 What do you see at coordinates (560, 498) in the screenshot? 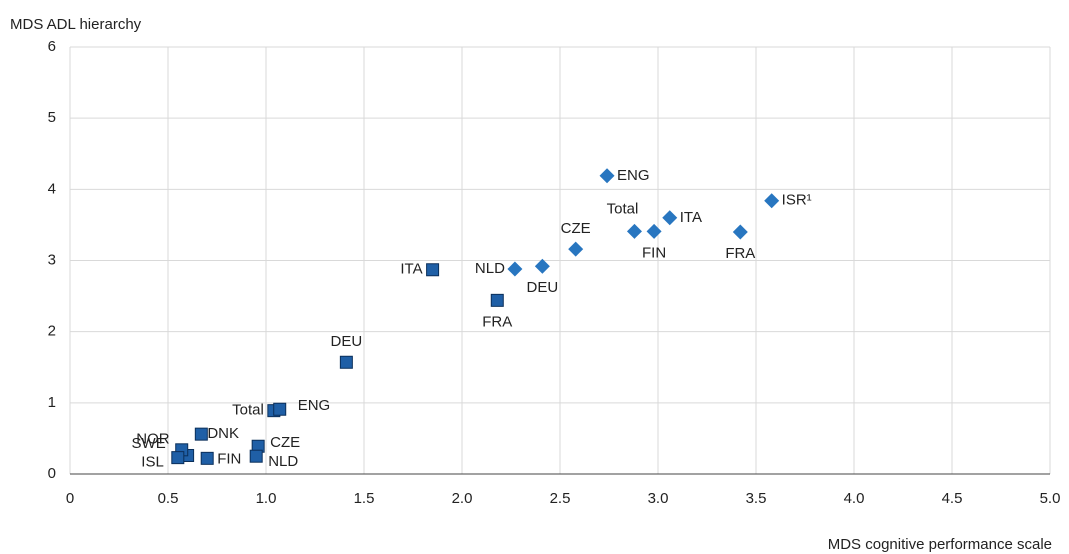
I see `x-tick-label: 2.5` at bounding box center [560, 498].